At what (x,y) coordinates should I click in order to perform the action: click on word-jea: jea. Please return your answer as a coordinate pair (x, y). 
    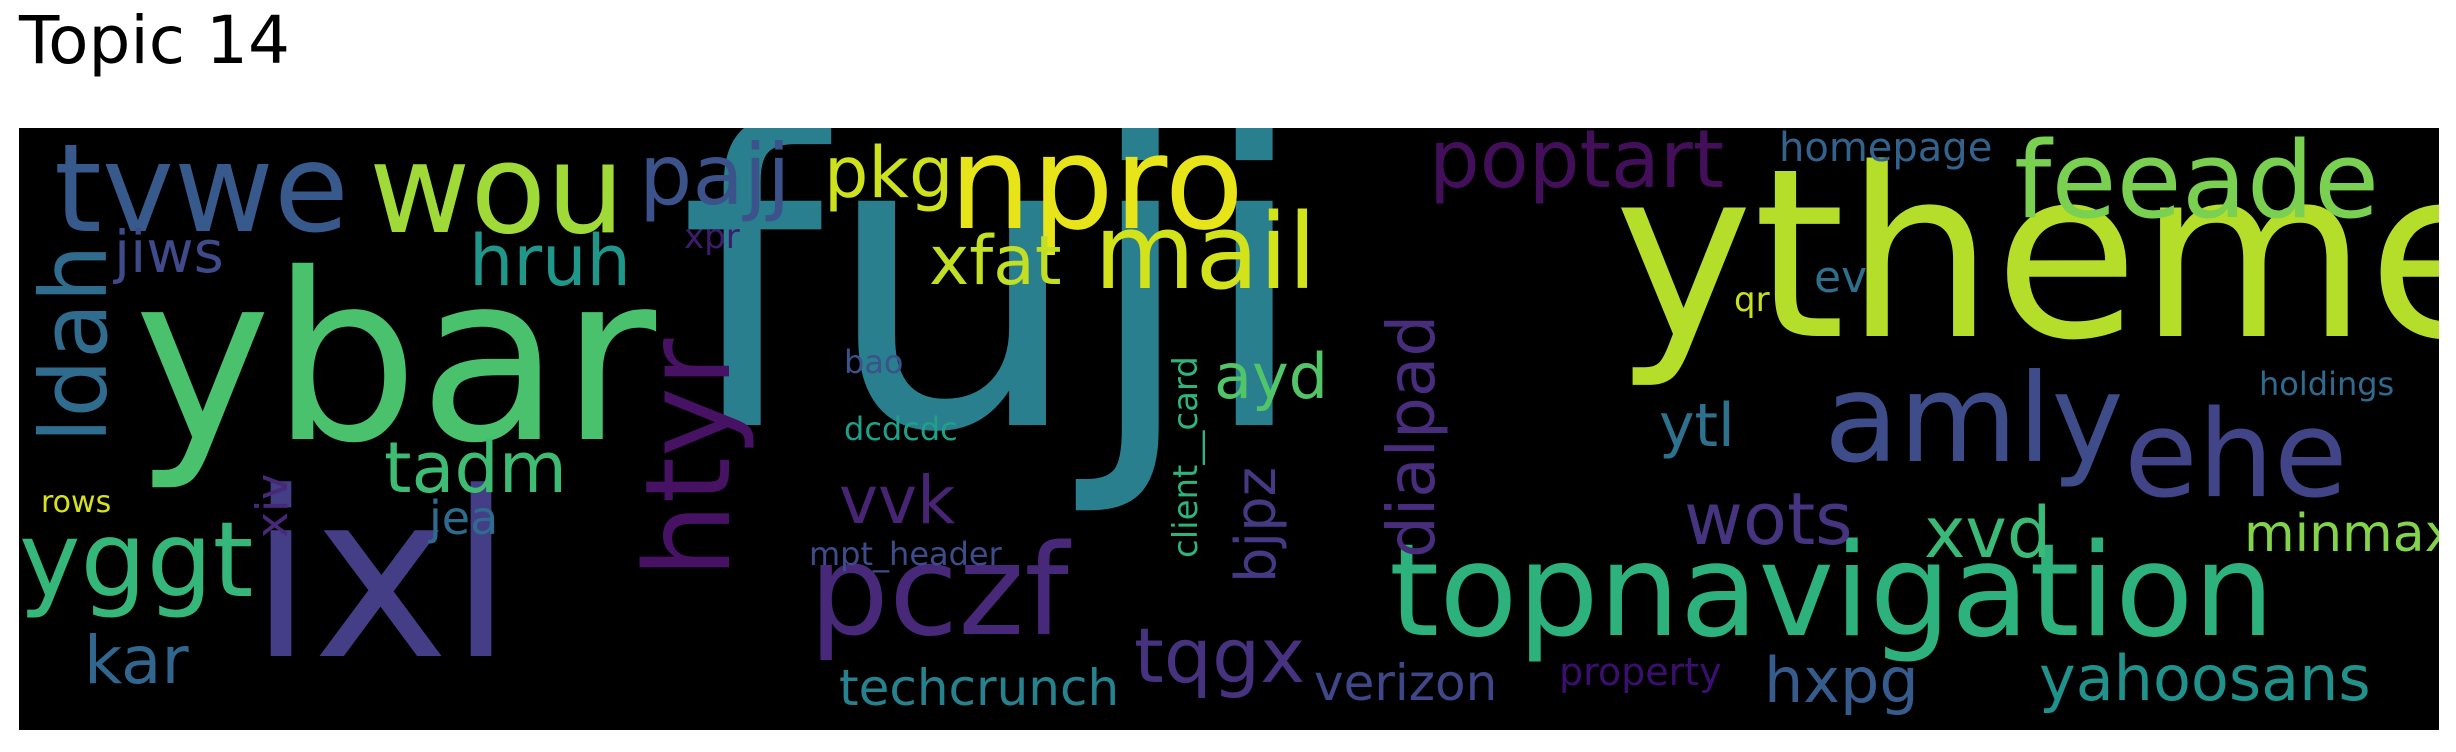
    Looking at the image, I should click on (464, 518).